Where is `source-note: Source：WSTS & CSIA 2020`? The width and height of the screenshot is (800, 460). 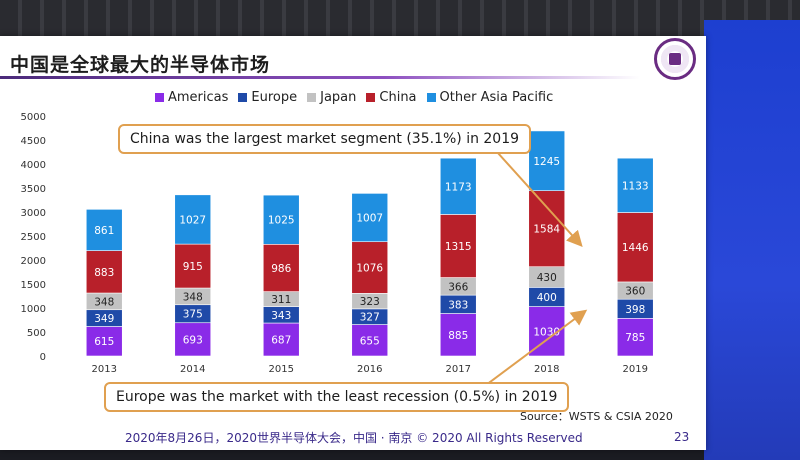 source-note: Source：WSTS & CSIA 2020 is located at coordinates (596, 416).